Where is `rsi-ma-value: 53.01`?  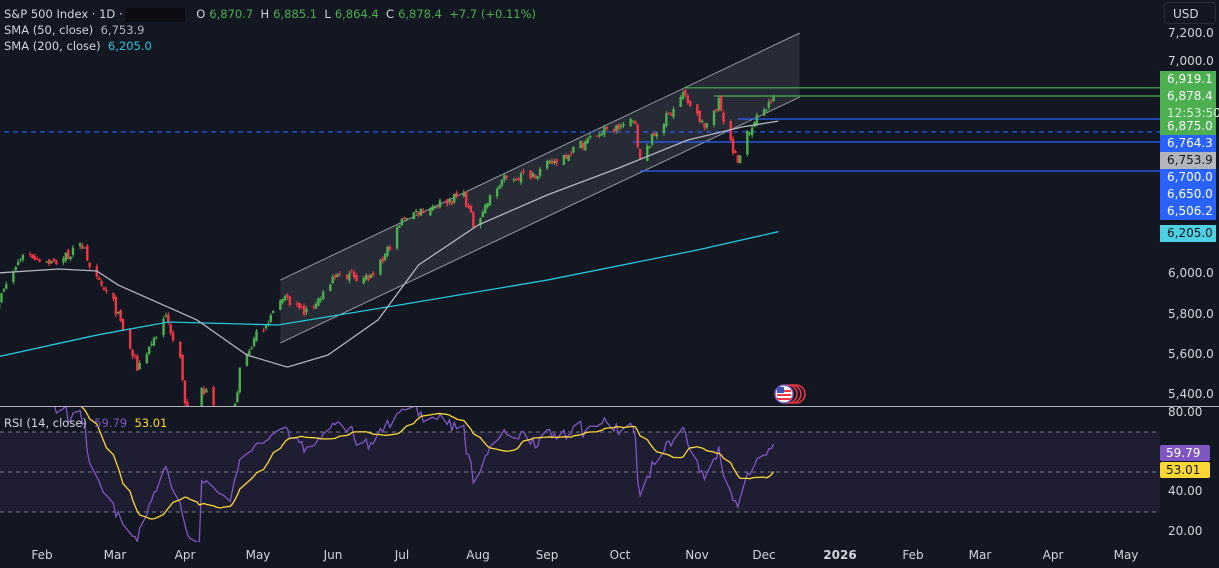 rsi-ma-value: 53.01 is located at coordinates (151, 423).